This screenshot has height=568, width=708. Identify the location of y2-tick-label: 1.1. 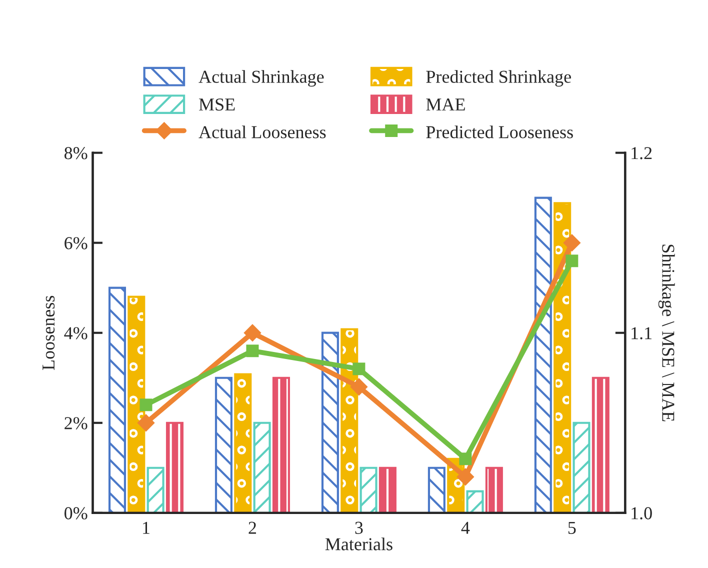
(642, 333).